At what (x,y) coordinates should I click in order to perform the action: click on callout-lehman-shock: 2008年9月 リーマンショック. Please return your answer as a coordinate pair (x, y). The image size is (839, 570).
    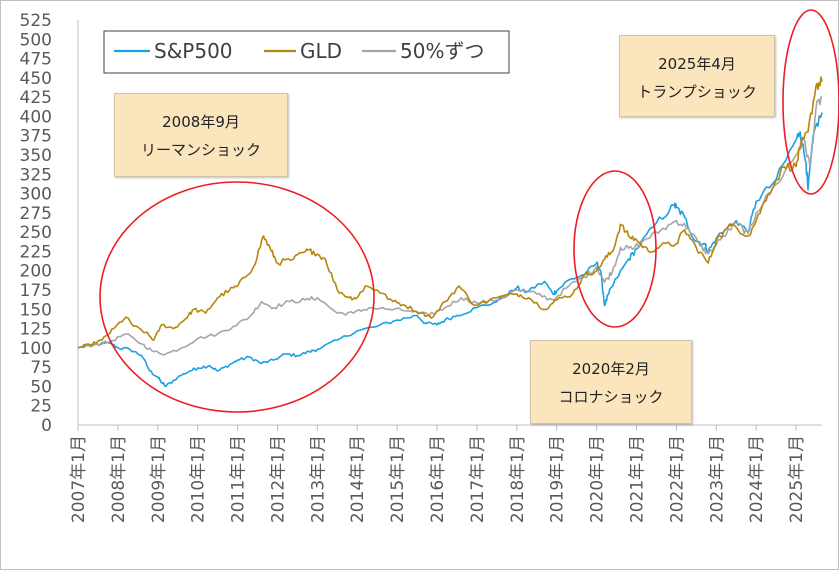
    Looking at the image, I should click on (201, 135).